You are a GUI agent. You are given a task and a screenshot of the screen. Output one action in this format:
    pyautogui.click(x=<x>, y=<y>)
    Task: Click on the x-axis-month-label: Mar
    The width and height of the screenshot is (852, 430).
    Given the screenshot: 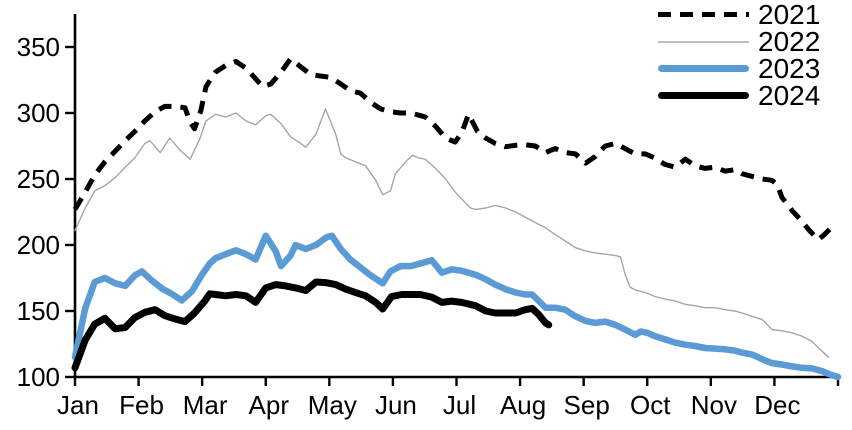 What is the action you would take?
    pyautogui.click(x=205, y=405)
    